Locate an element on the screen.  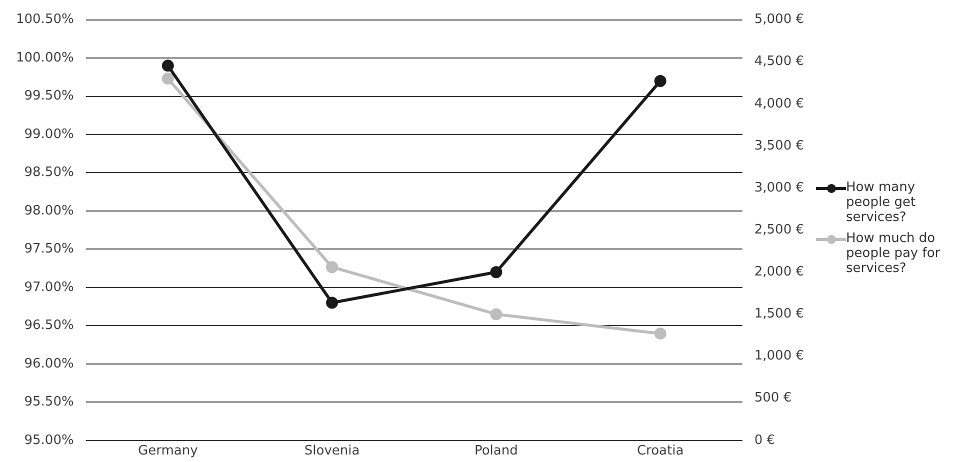
y-tick-label: 97.00% is located at coordinates (49, 287).